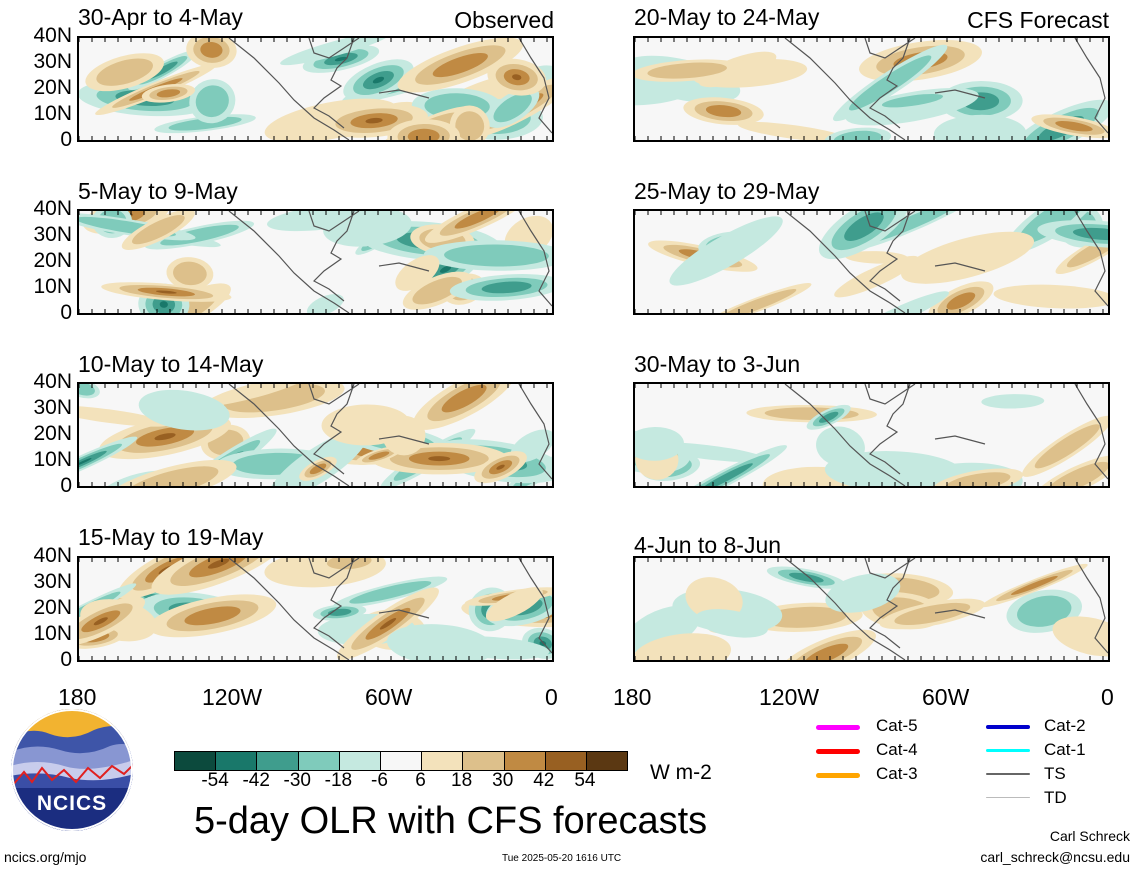 The image size is (1135, 871). What do you see at coordinates (708, 545) in the screenshot?
I see `panel-title: 4-Jun to 8-Jun` at bounding box center [708, 545].